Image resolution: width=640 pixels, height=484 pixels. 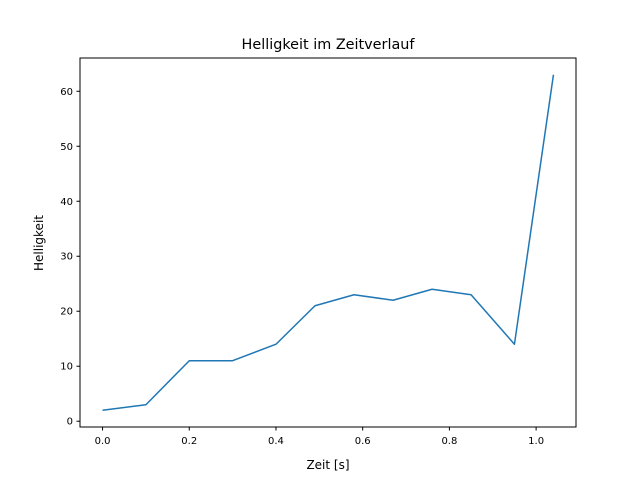 What do you see at coordinates (39, 243) in the screenshot?
I see `y-axis-label: Helligkeit` at bounding box center [39, 243].